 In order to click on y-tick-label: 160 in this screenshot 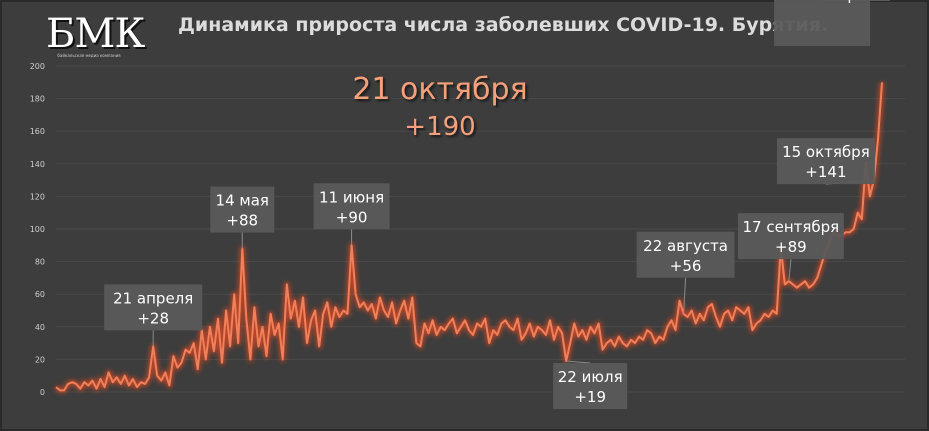, I will do `click(37, 131)`.